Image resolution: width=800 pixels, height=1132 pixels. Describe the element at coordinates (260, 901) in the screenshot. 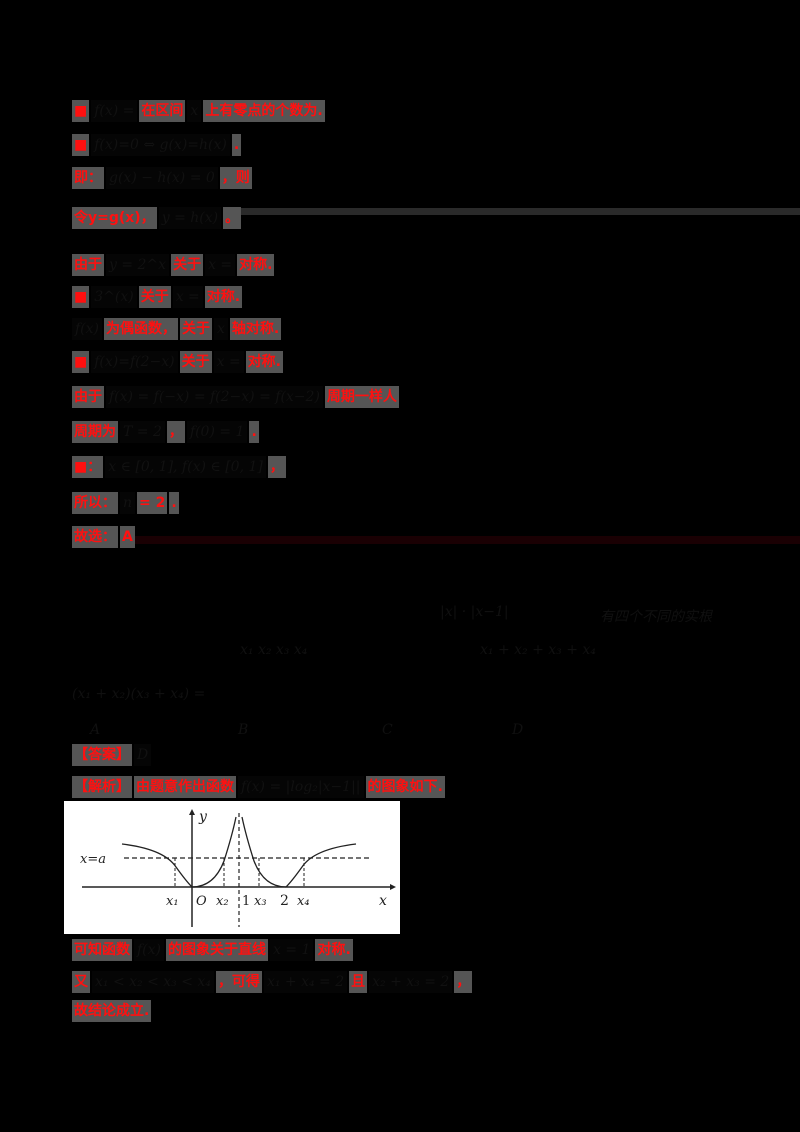

I see `tick-x3: x₃` at that location.